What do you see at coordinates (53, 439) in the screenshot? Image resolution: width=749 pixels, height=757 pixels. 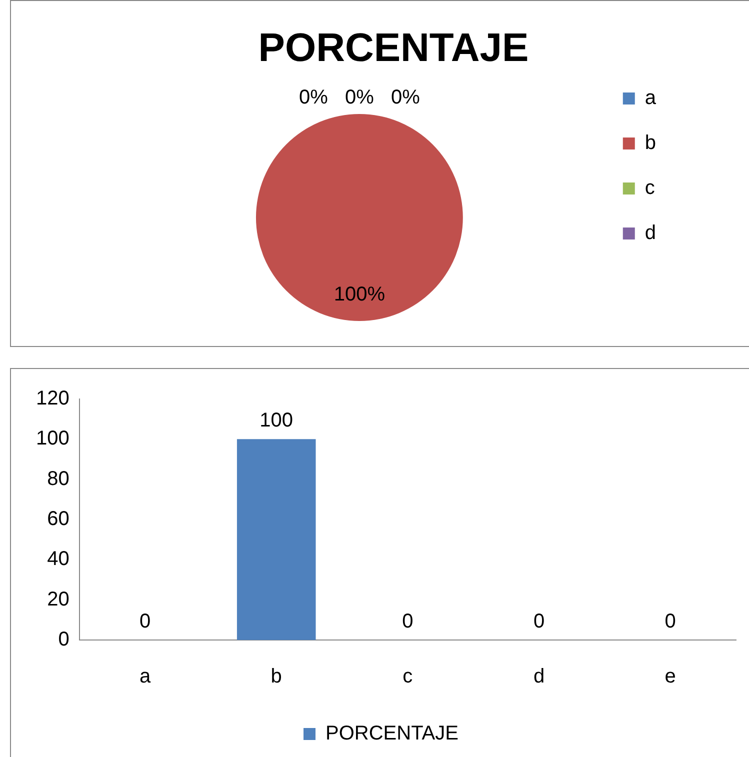 I see `y-tick-label: 100` at bounding box center [53, 439].